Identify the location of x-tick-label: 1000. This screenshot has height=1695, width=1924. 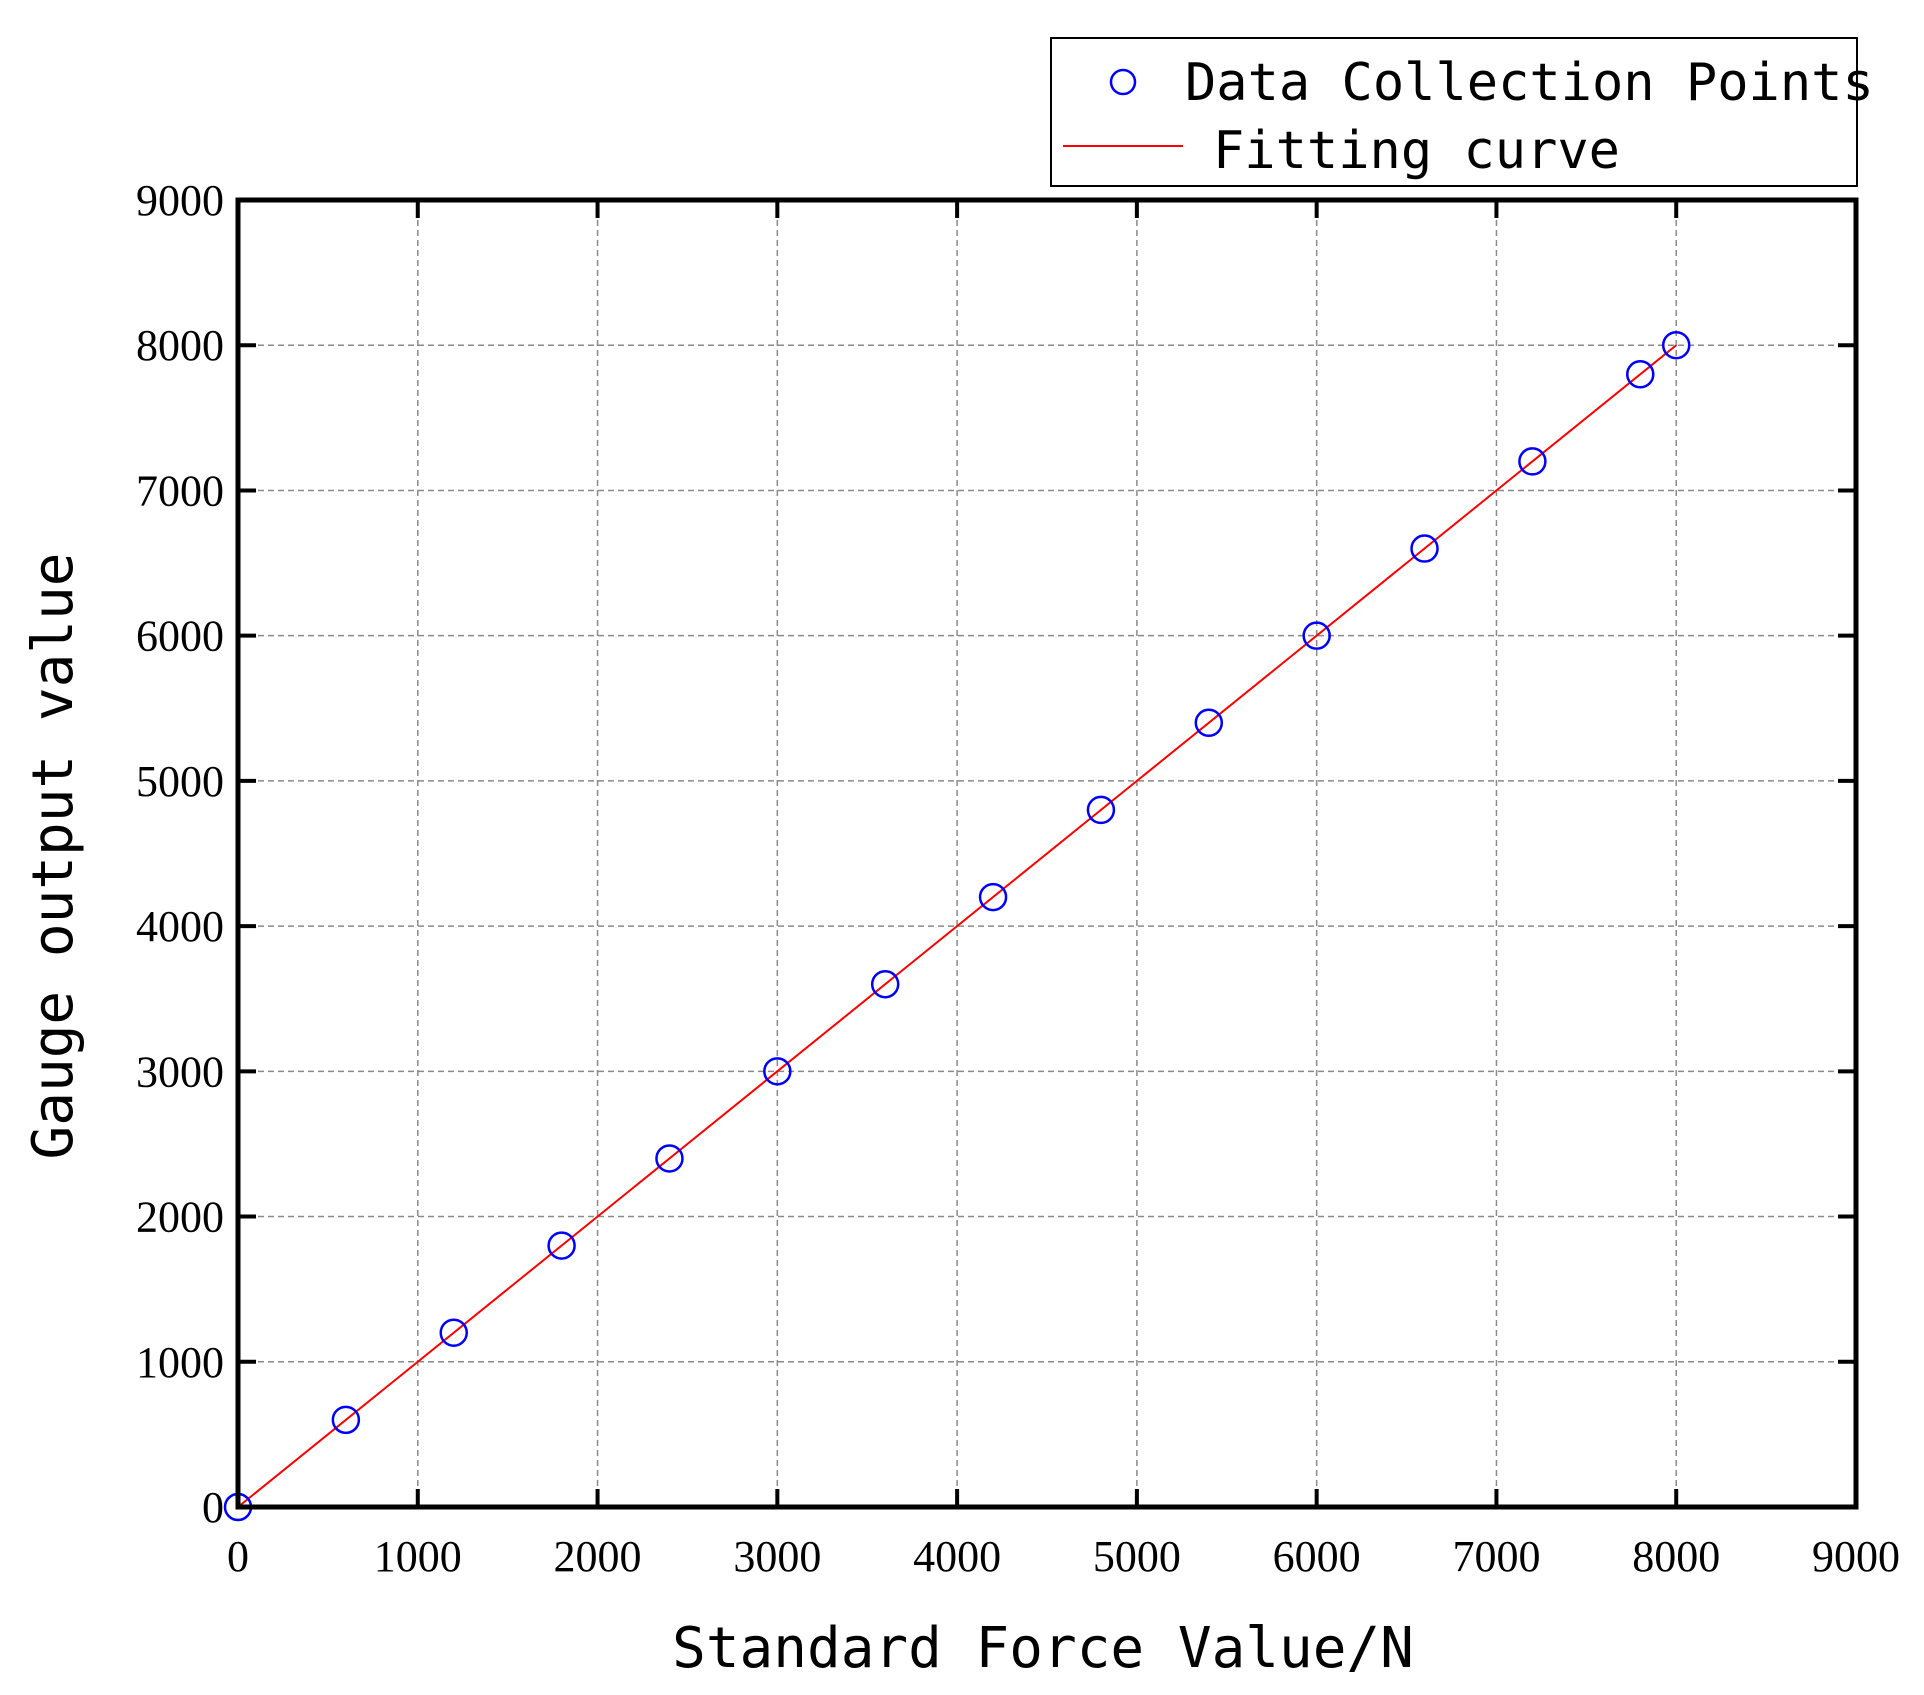
(418, 1556).